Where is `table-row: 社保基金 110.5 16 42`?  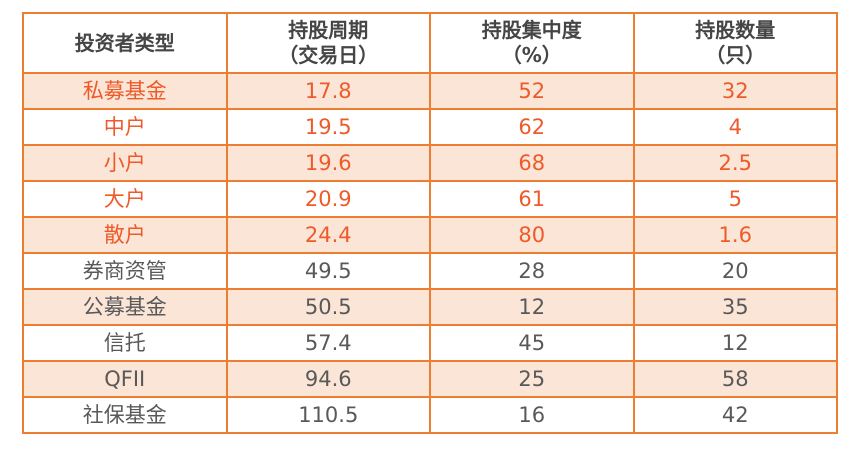
table-row: 社保基金 110.5 16 42 is located at coordinates (430, 415).